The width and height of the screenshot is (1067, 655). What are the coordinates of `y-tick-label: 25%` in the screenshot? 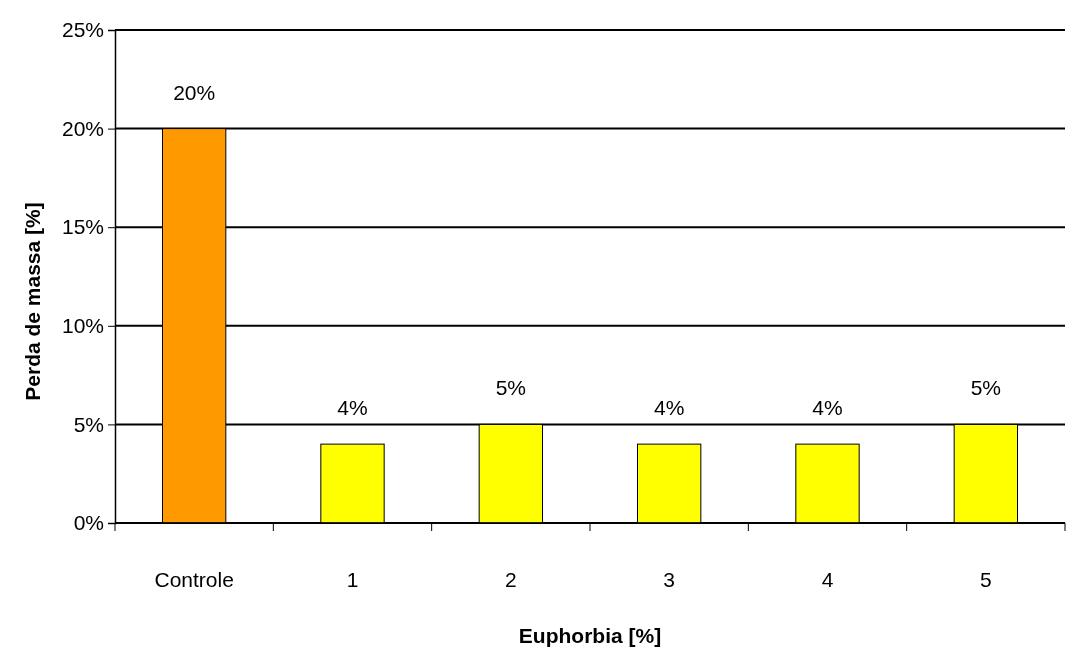 It's located at (82, 30).